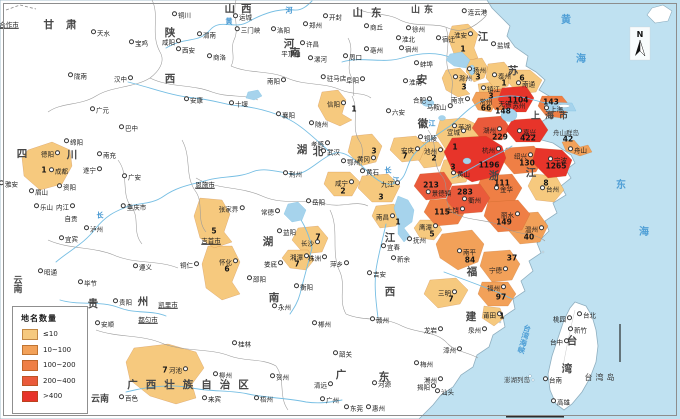 The image size is (680, 419). What do you see at coordinates (535, 416) in the screenshot?
I see `scale-bar` at bounding box center [535, 416].